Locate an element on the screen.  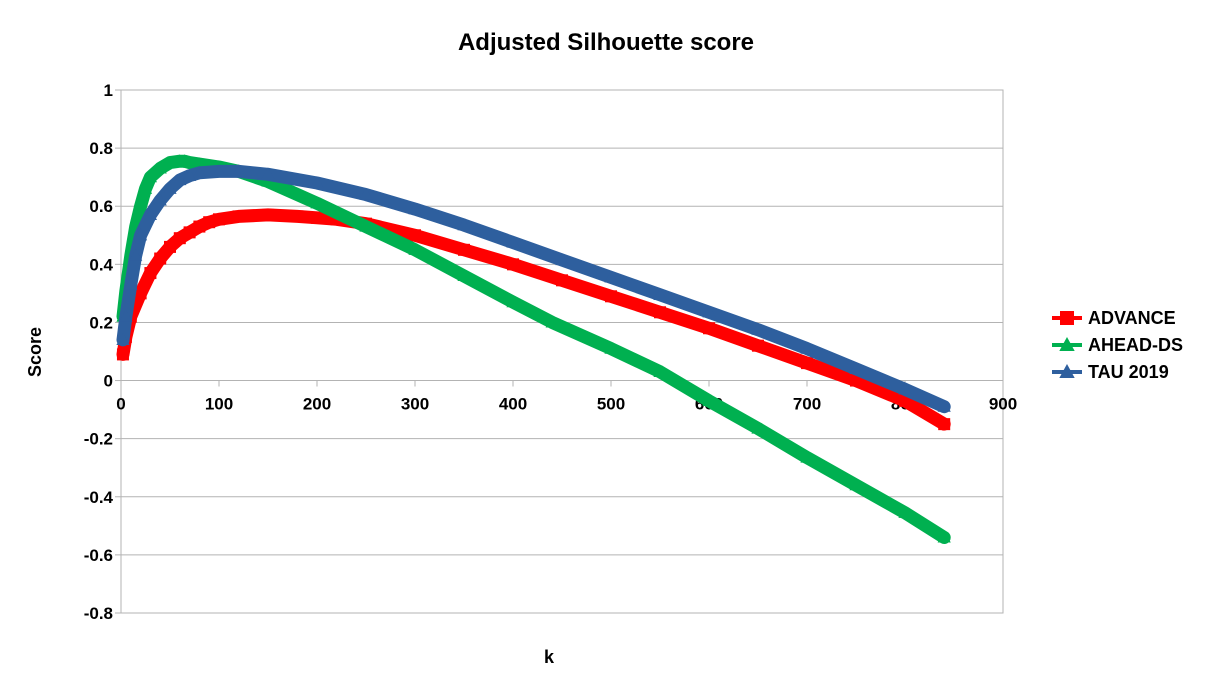
y-tick-label: -0.6 is located at coordinates (98, 555).